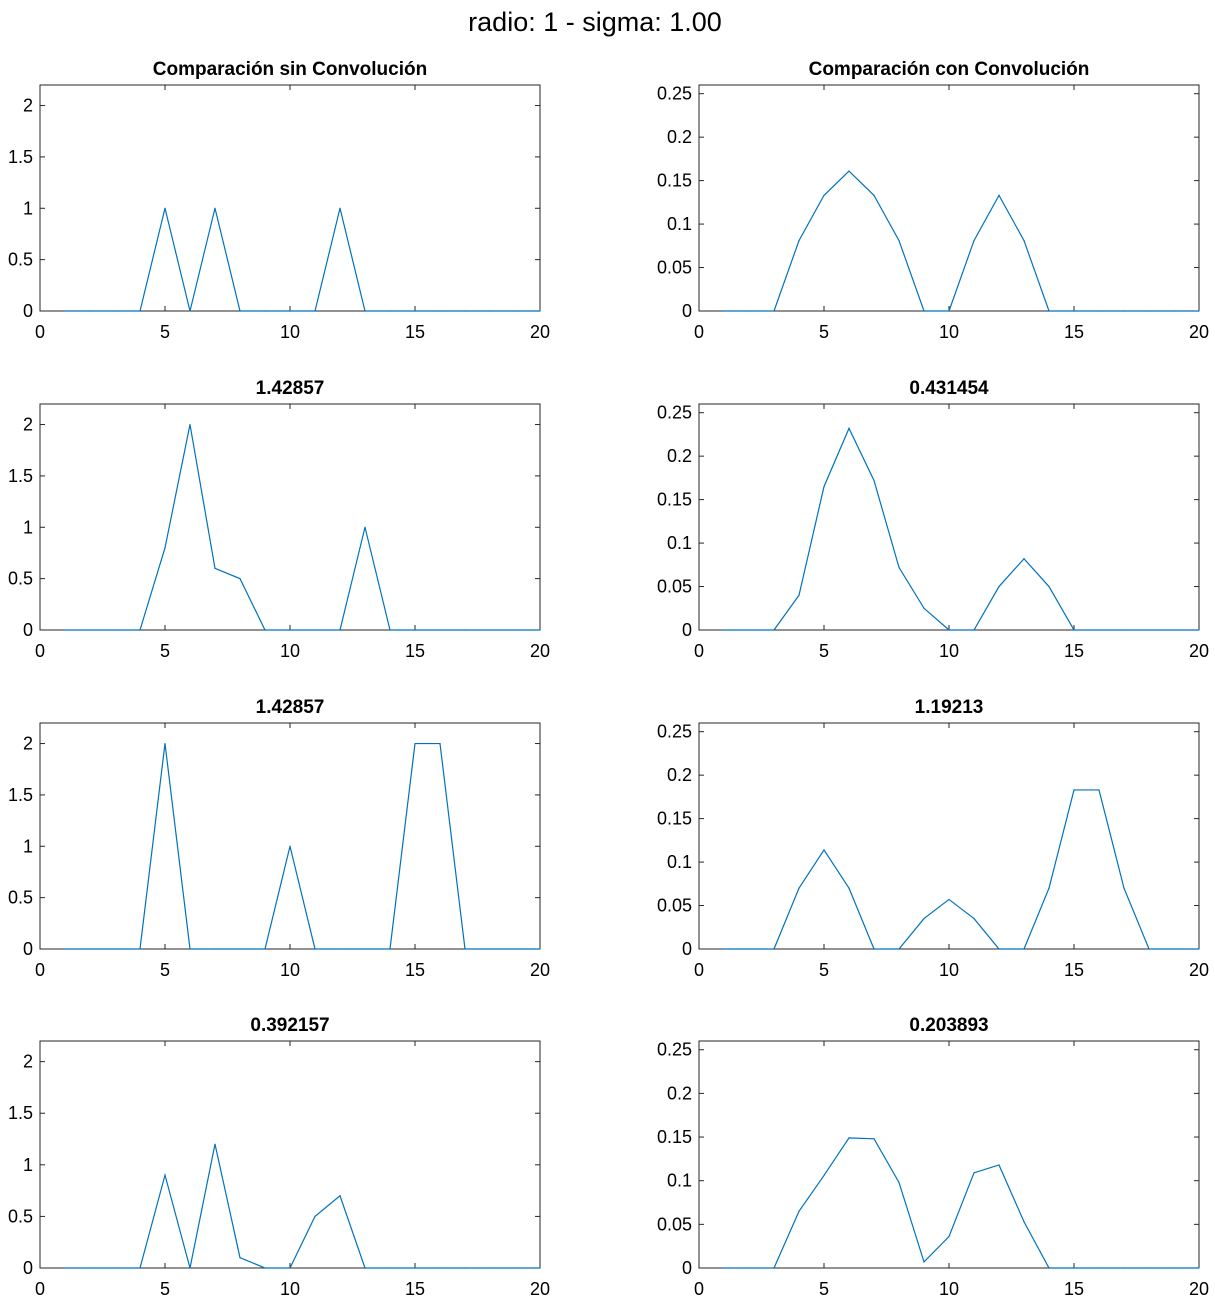  I want to click on subplot-8: 0 5 10 15 20 0 0.05 0.1 0.15 0.2 0.25 0.203893, so click(933, 1157).